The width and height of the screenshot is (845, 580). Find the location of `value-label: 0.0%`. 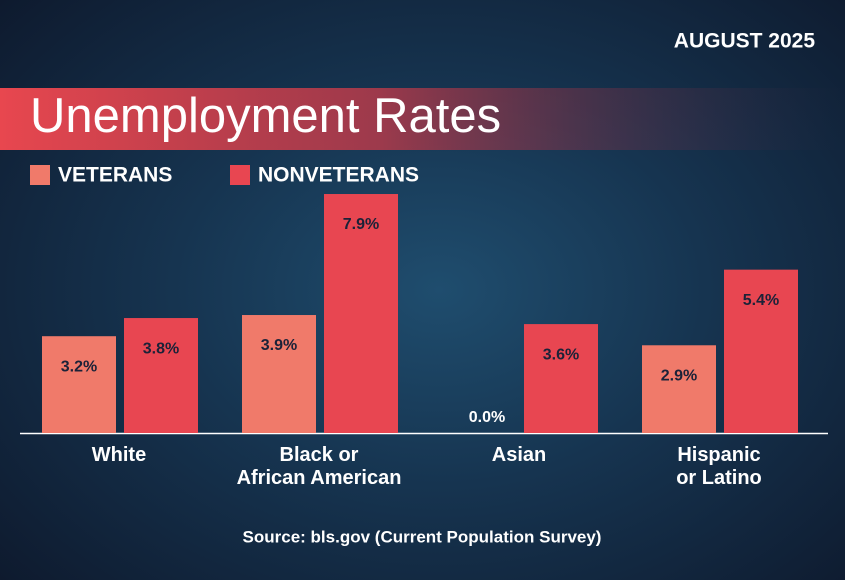

value-label: 0.0% is located at coordinates (487, 417).